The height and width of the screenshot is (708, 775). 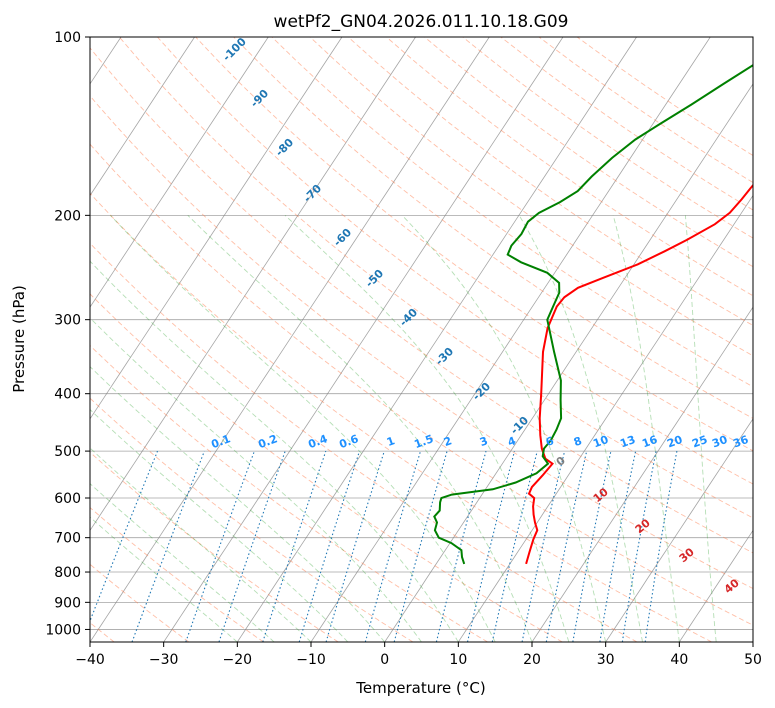 What do you see at coordinates (67, 539) in the screenshot?
I see `y-tick-label: 700` at bounding box center [67, 539].